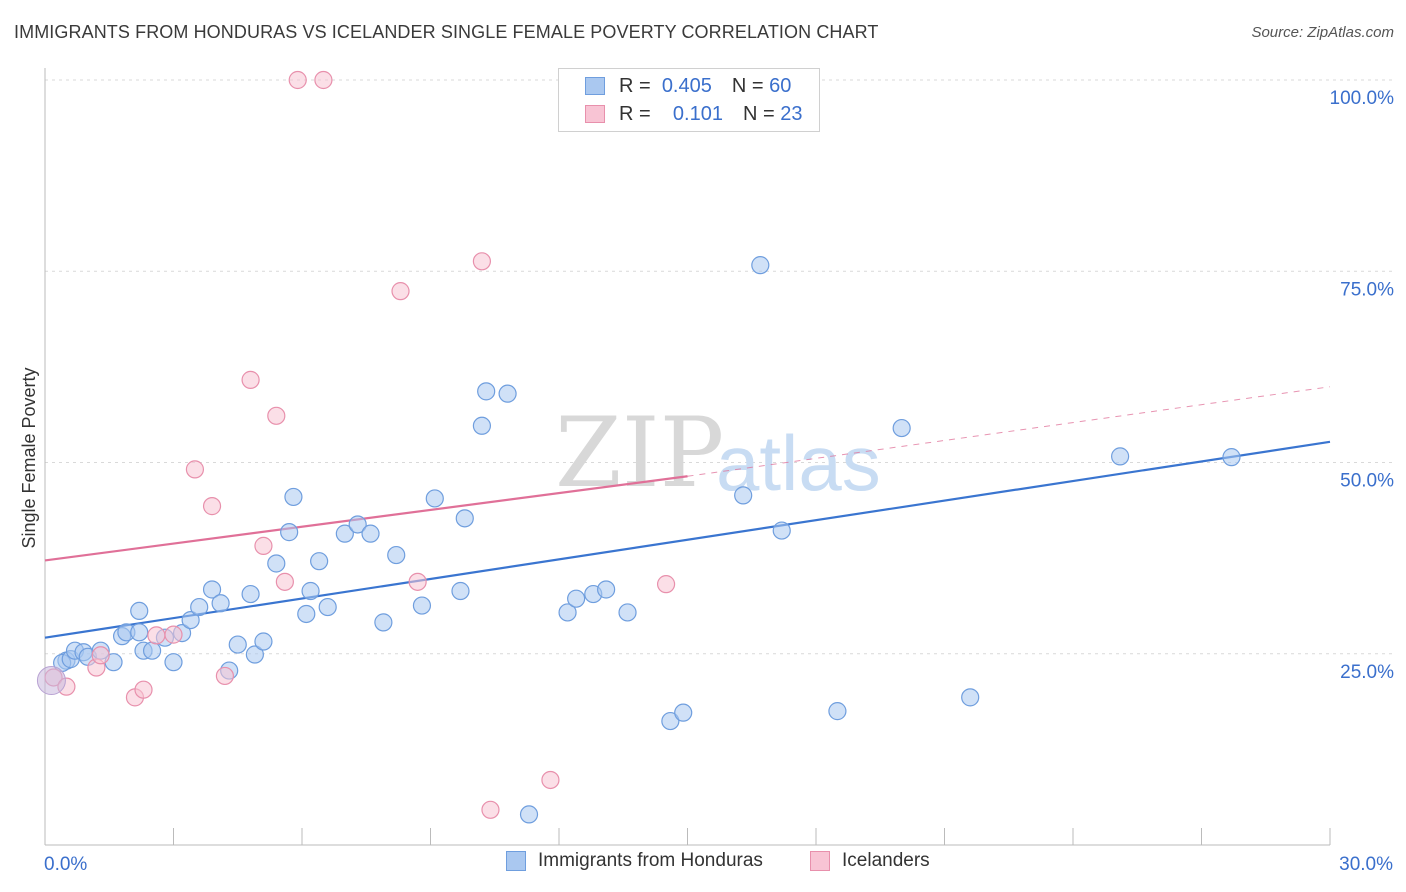 This screenshot has width=1406, height=892. Describe the element at coordinates (791, 113) in the screenshot. I see `legend-n-value: 23` at that location.